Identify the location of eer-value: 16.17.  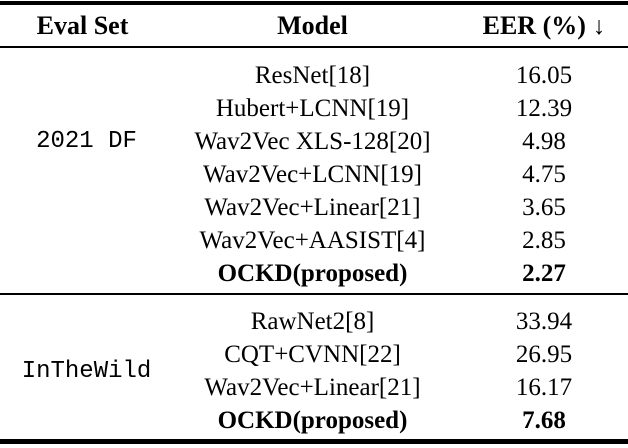
(544, 387).